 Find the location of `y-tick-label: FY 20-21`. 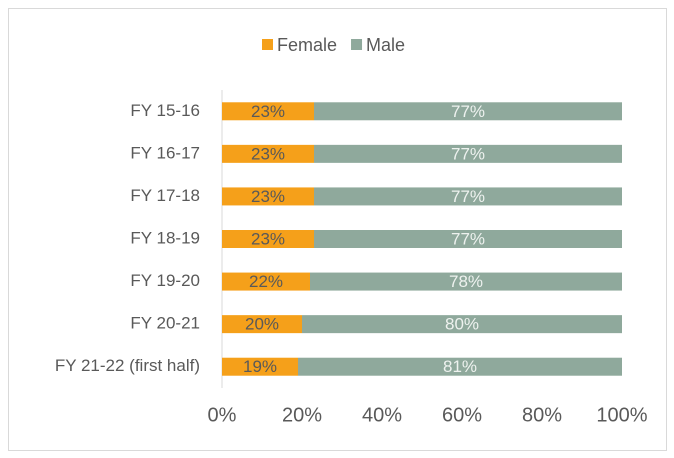

y-tick-label: FY 20-21 is located at coordinates (165, 323).